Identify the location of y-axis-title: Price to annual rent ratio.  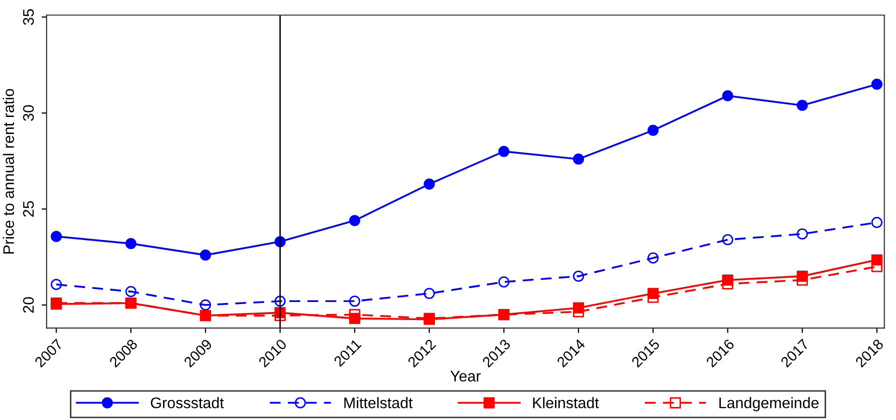
(8, 171).